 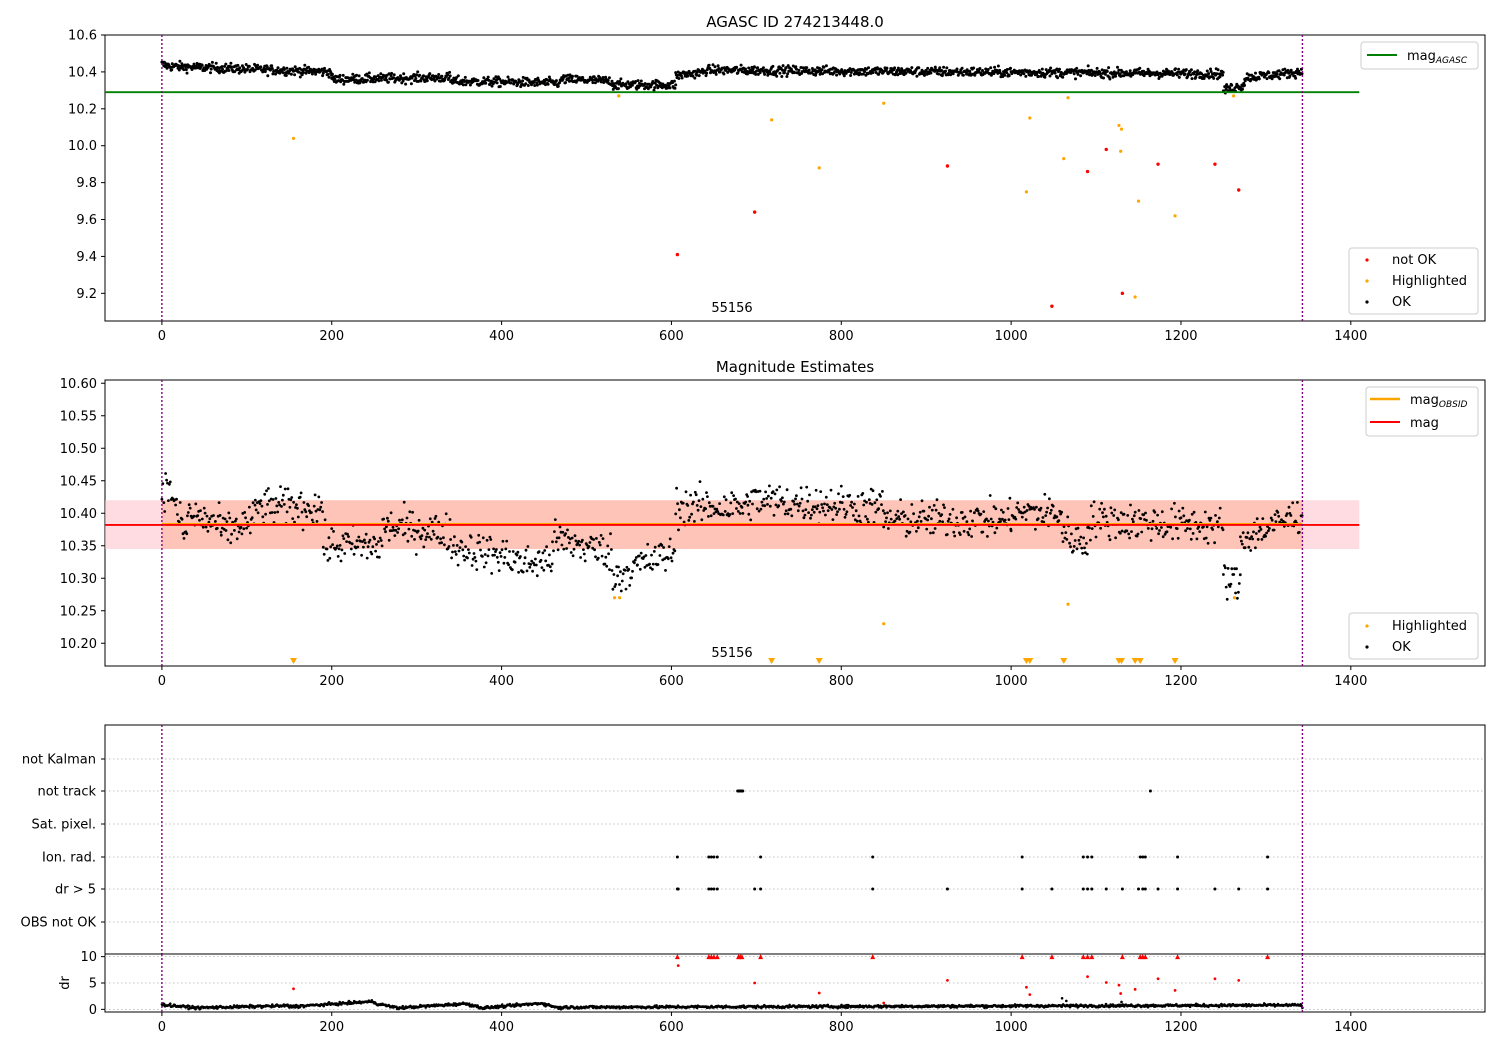 What do you see at coordinates (1180, 1027) in the screenshot?
I see `x-tick-label: 1200` at bounding box center [1180, 1027].